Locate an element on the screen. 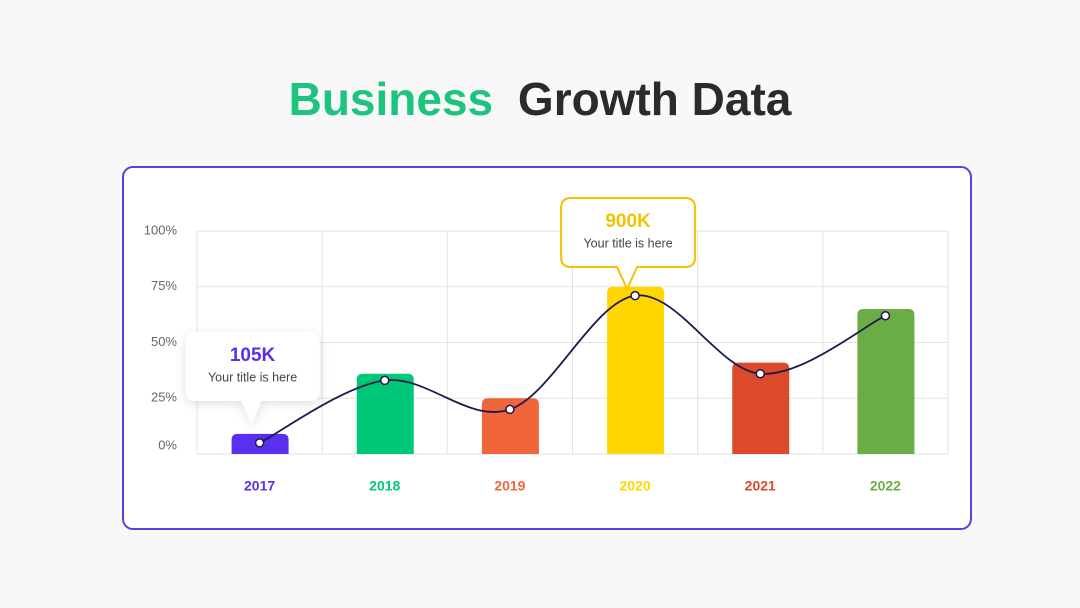 This screenshot has width=1080, height=608. callout-value: 105K is located at coordinates (253, 355).